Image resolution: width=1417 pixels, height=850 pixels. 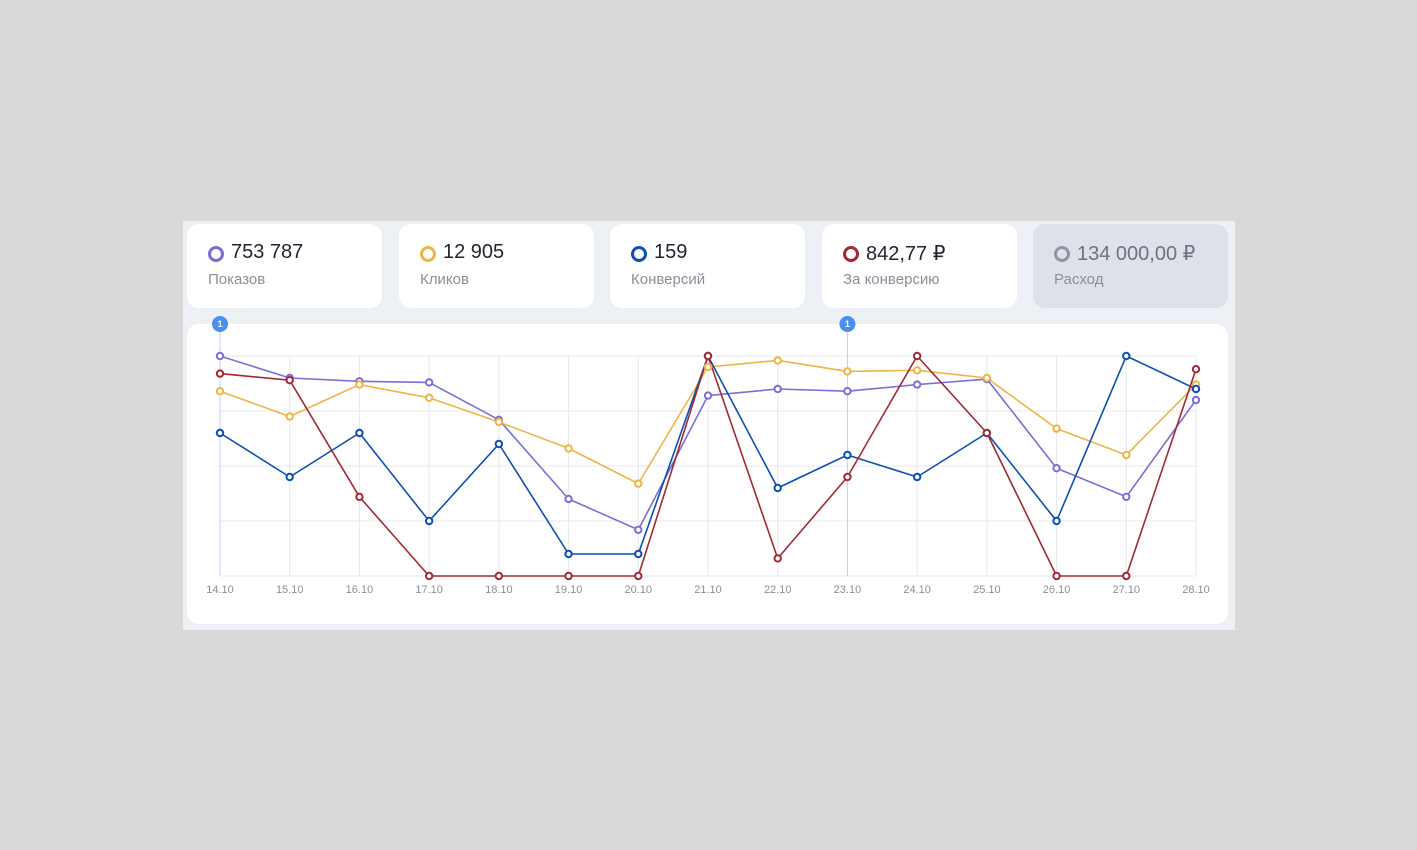 I want to click on x-tick-label: 18.10, so click(x=499, y=590).